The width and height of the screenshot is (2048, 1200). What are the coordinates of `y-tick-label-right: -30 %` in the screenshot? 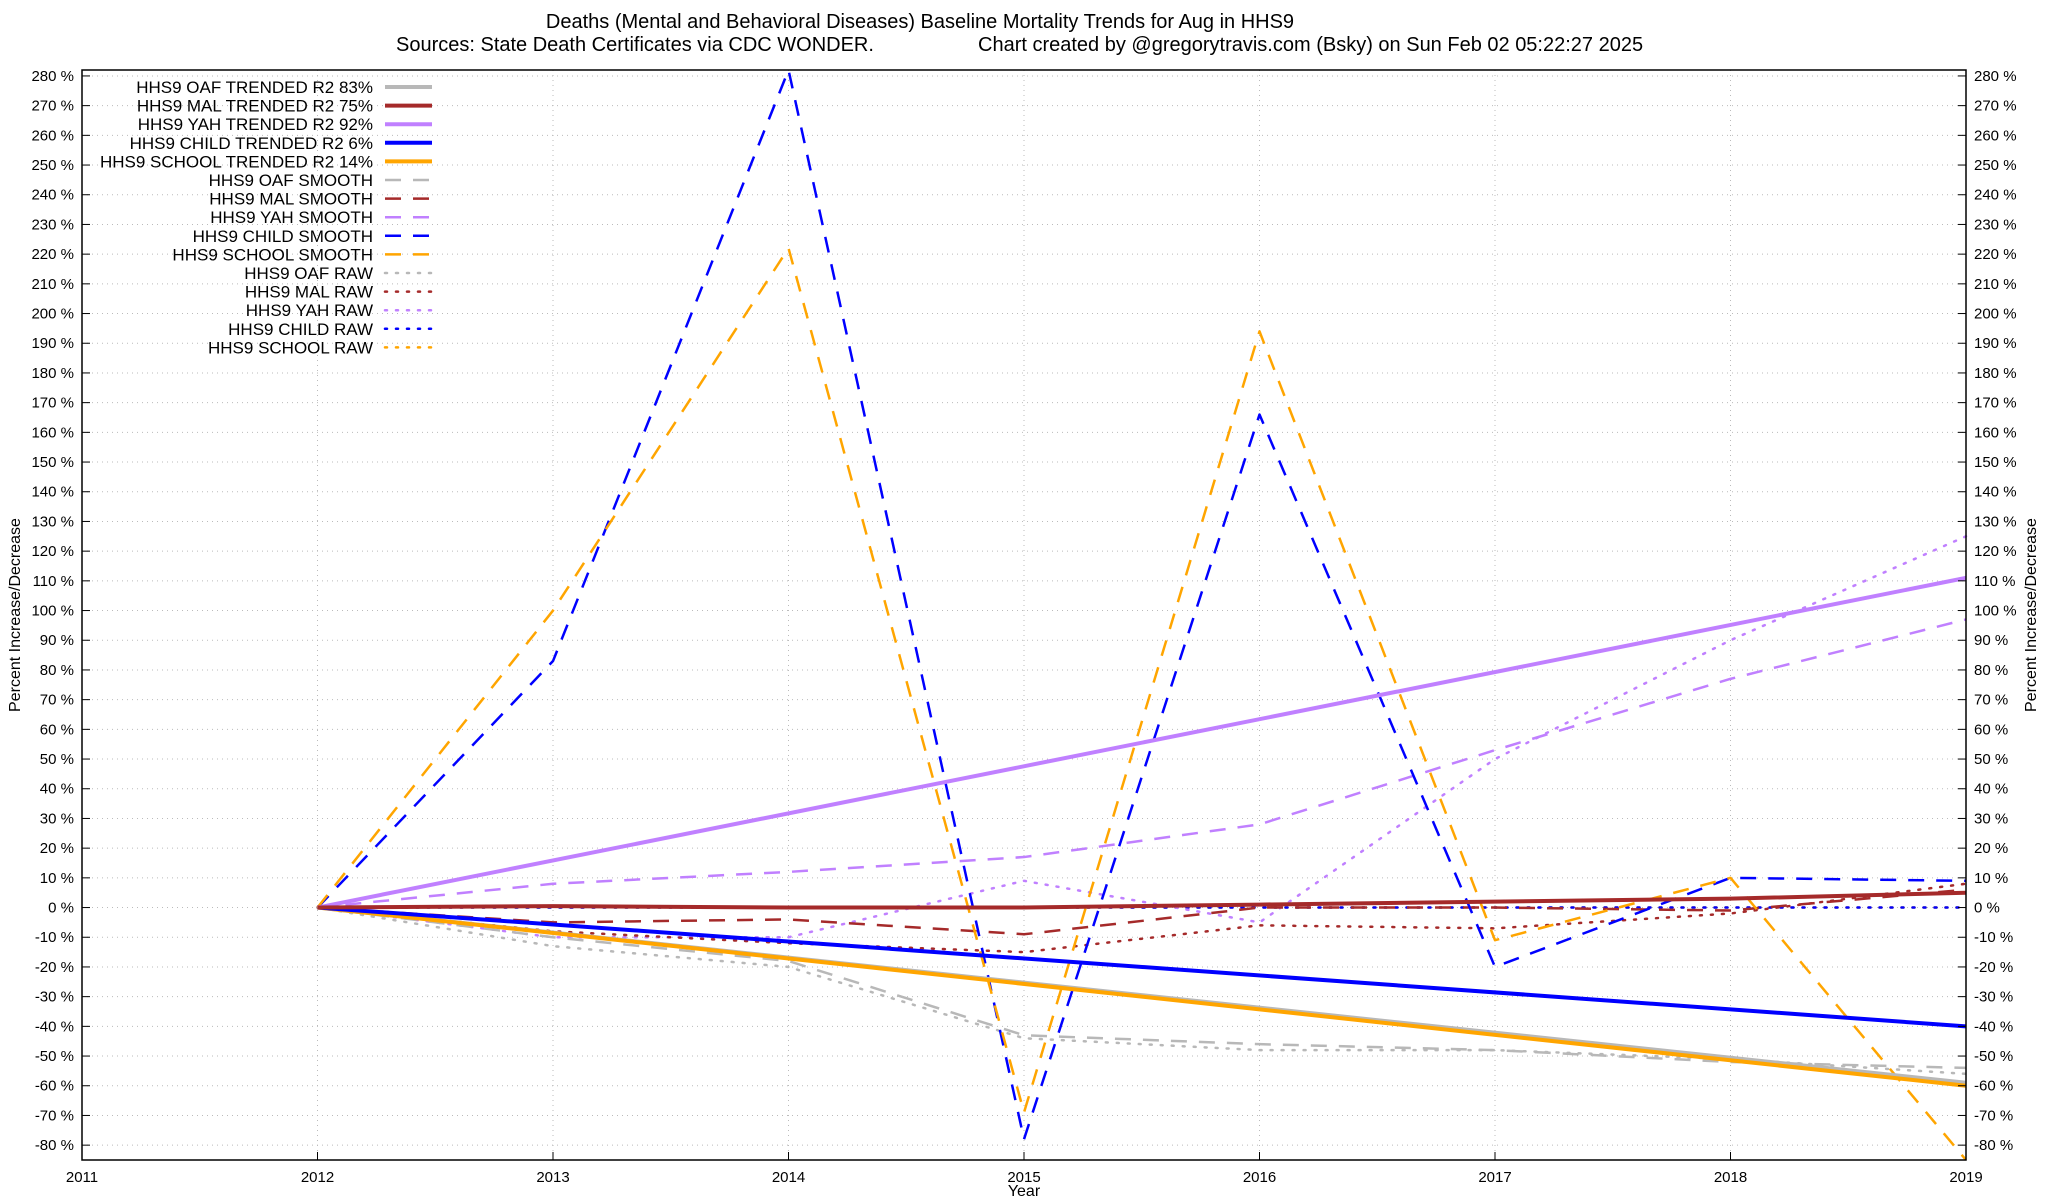 It's located at (1993, 997).